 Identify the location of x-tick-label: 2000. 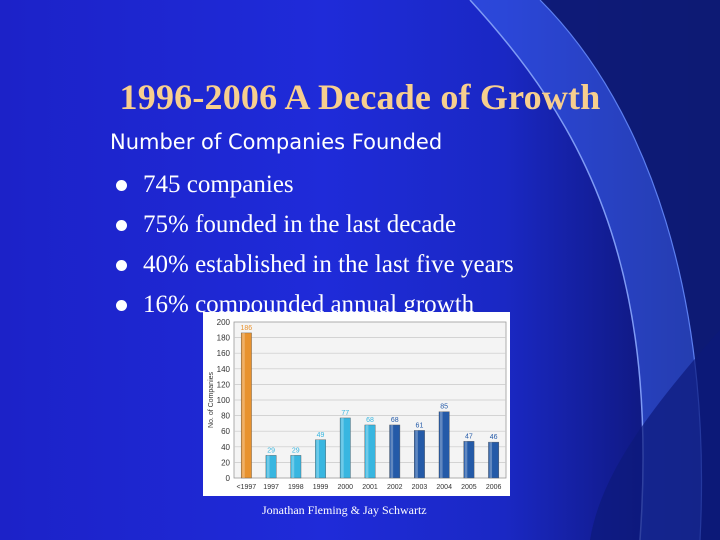
(345, 487).